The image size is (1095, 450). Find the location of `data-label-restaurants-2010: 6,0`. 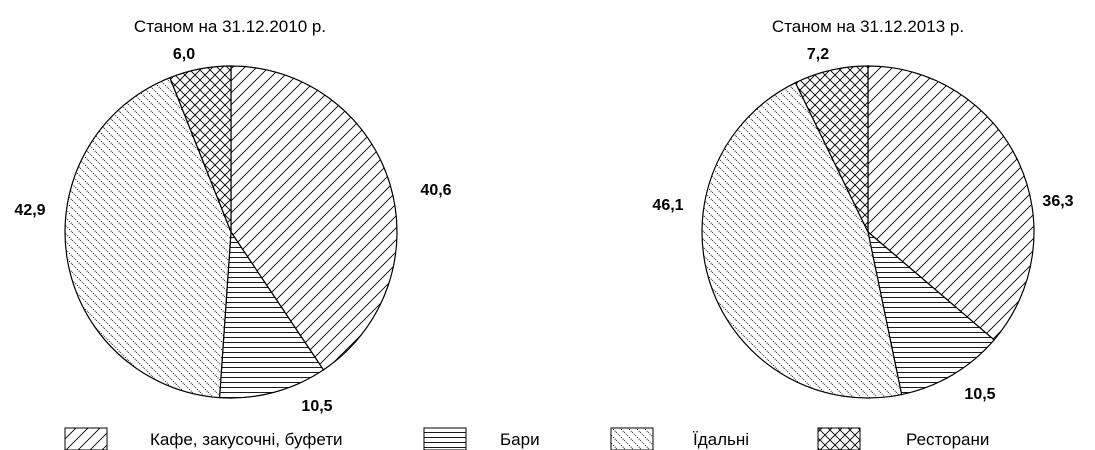

data-label-restaurants-2010: 6,0 is located at coordinates (184, 54).